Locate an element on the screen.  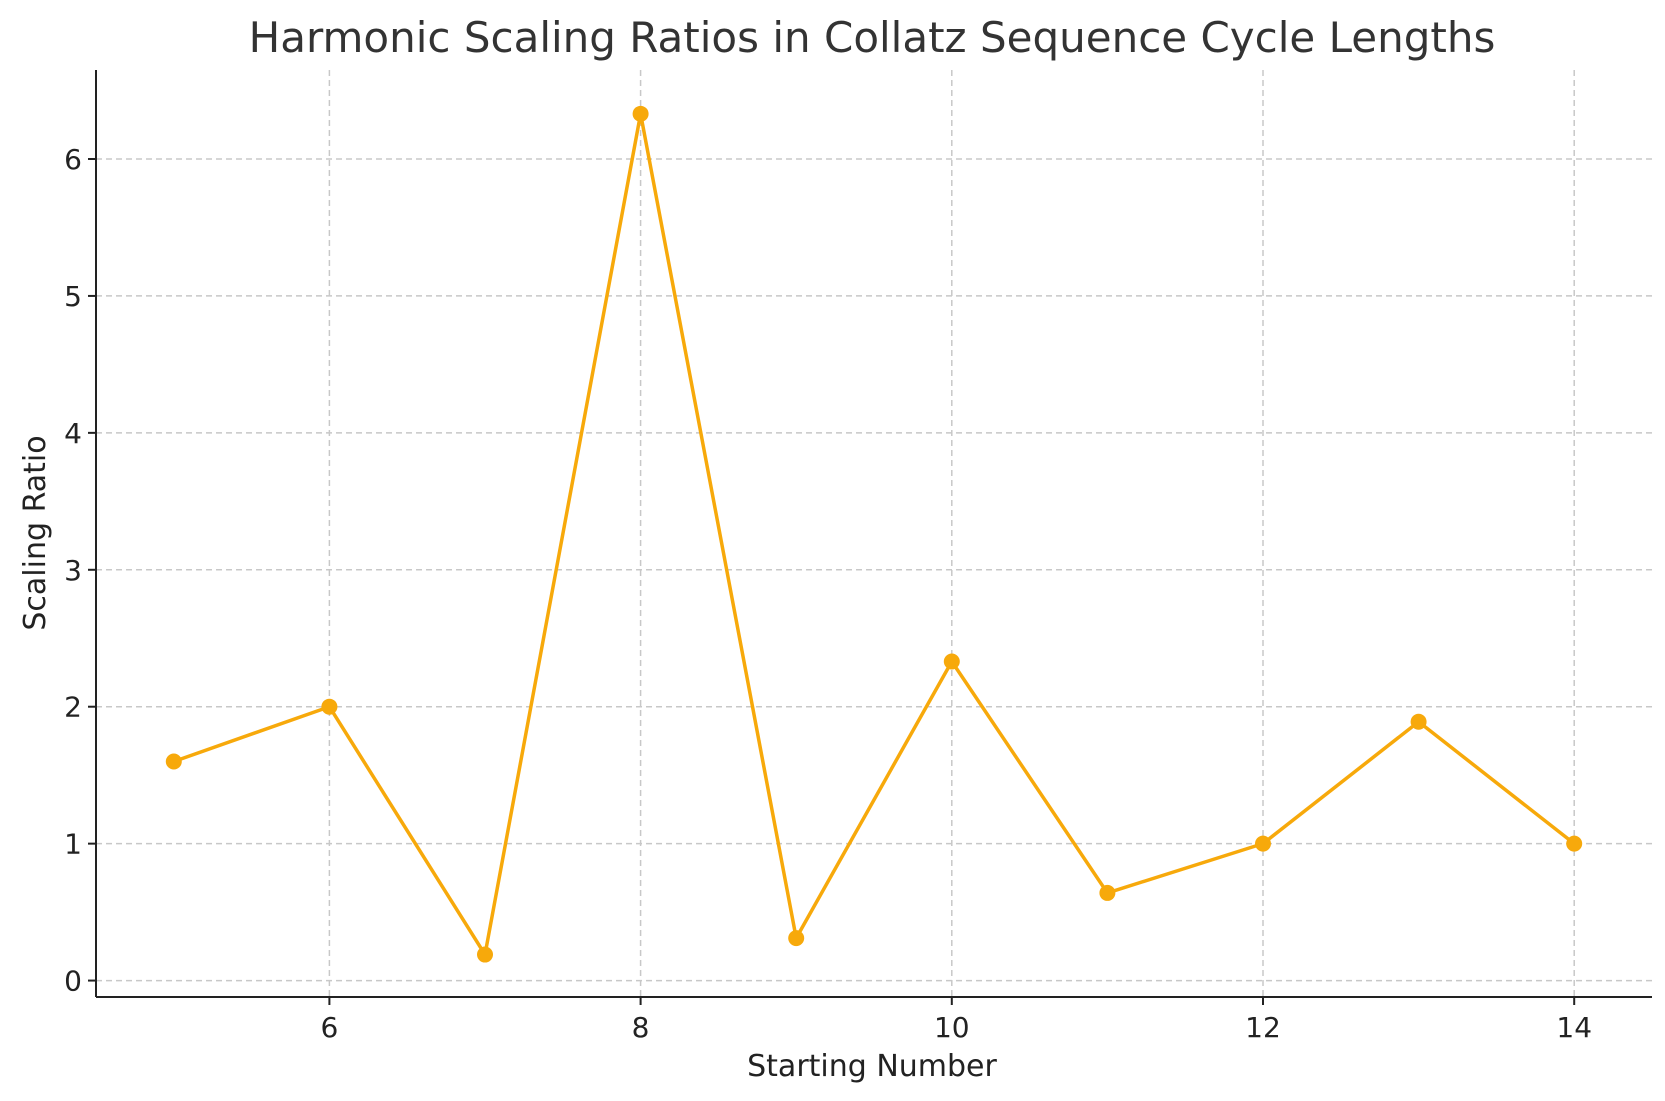
x-tick-label: 6 is located at coordinates (329, 1027).